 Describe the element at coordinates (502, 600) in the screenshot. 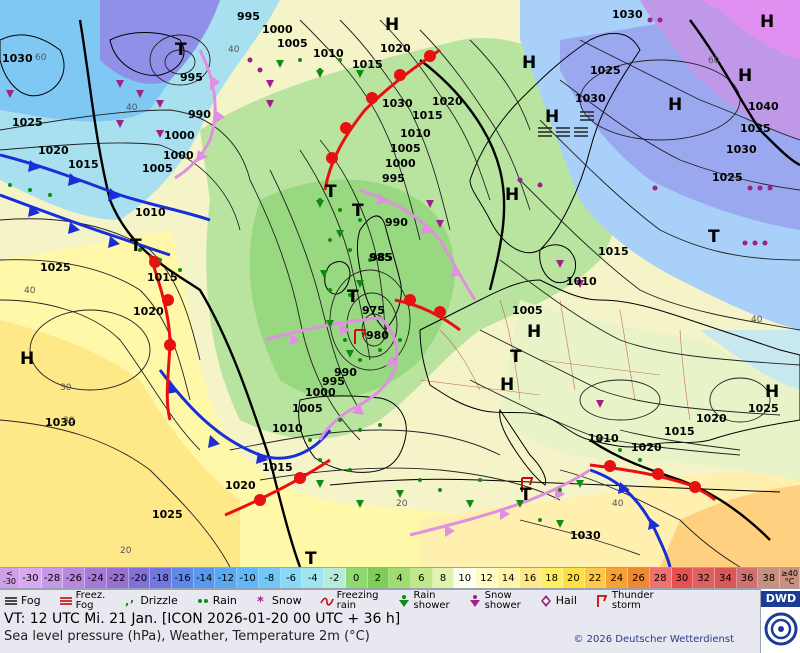

I see `legend-label: Snow shower` at that location.